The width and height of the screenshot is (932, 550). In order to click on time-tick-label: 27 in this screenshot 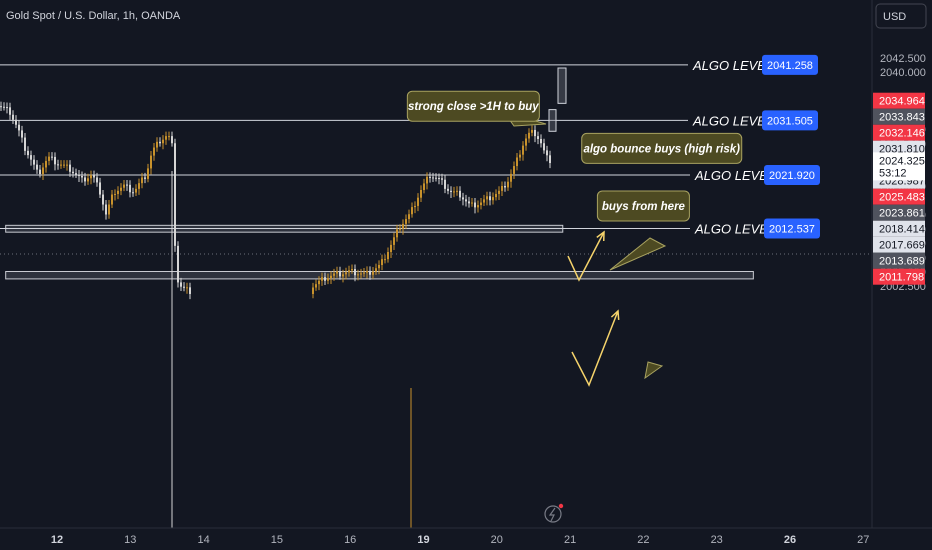, I will do `click(863, 540)`.